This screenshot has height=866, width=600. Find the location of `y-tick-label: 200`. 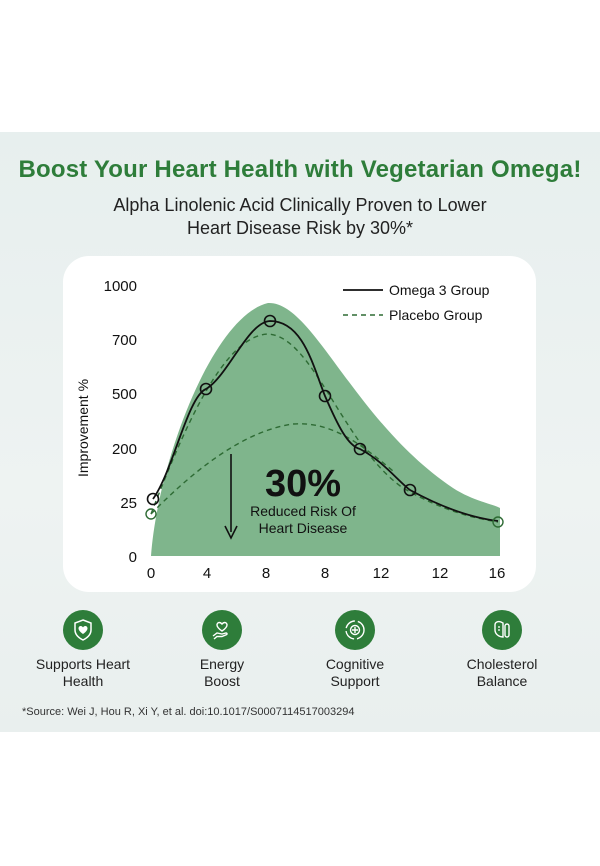

y-tick-label: 200 is located at coordinates (124, 449).